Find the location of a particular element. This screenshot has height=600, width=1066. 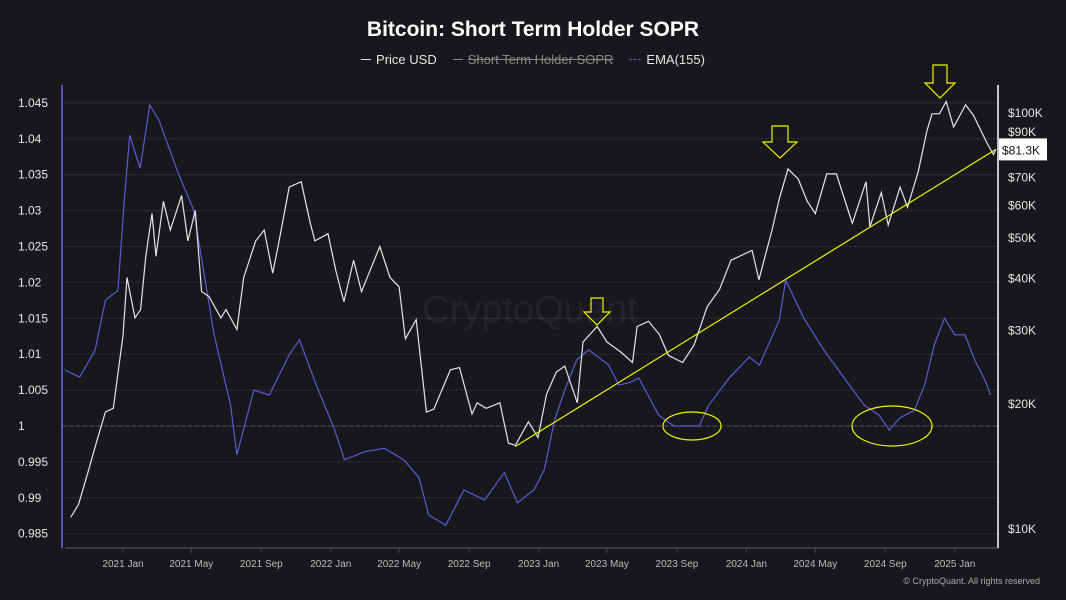

y-left-tick-label: 1.015 is located at coordinates (33, 318).